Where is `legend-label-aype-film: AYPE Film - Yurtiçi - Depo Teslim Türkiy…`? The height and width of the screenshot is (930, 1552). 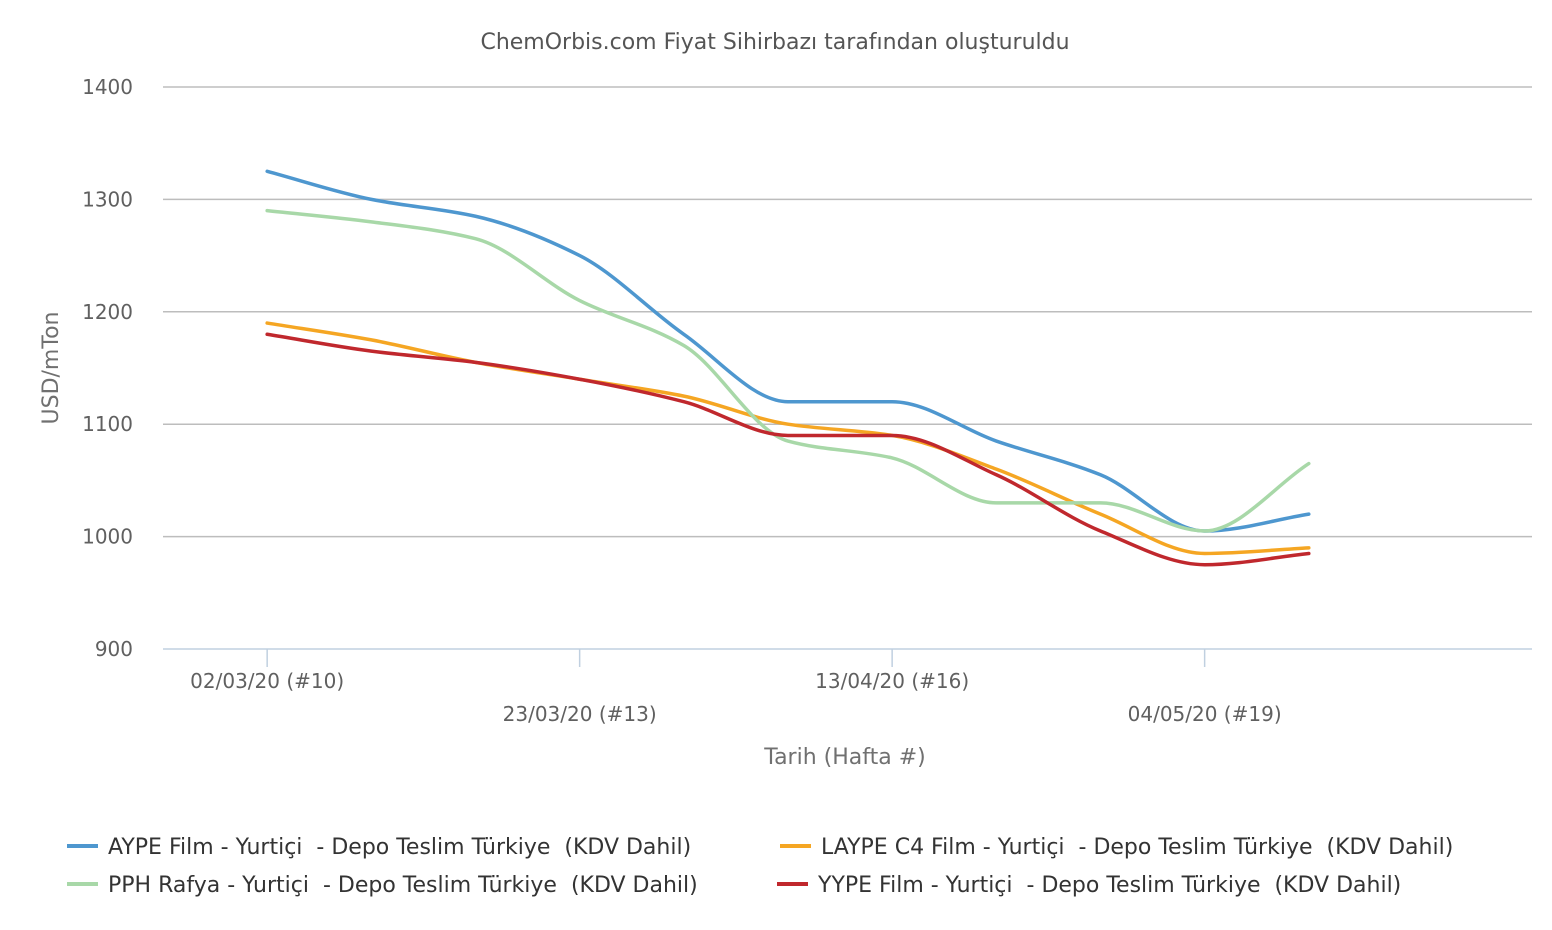
legend-label-aype-film: AYPE Film - Yurtiçi - Depo Teslim Türkiy… is located at coordinates (399, 847).